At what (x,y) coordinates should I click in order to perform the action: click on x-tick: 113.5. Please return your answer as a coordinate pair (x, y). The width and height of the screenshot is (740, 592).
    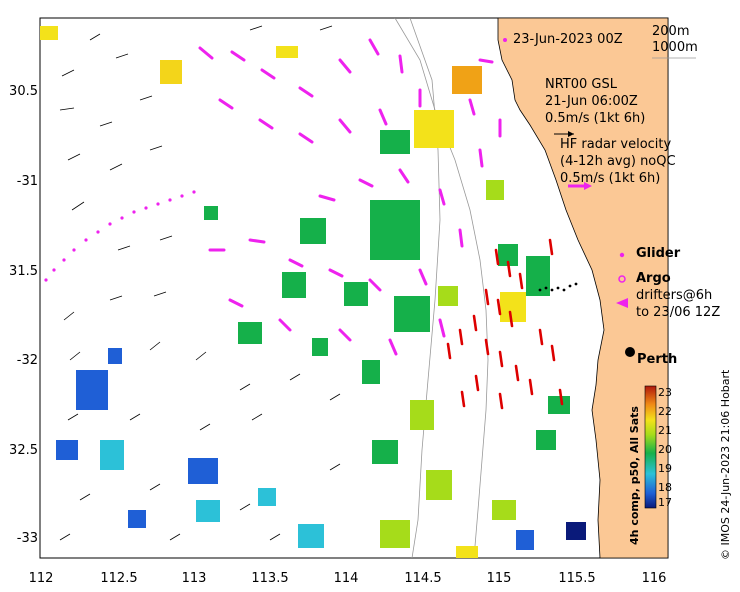
    Looking at the image, I should click on (270, 578).